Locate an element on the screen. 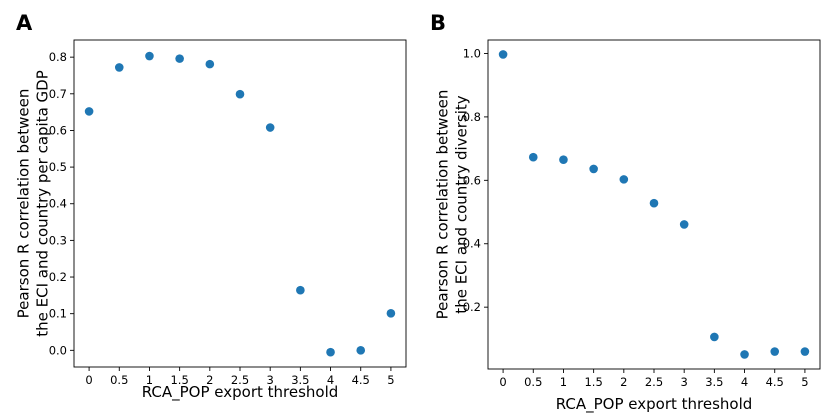  y-tick-label: 0.1 is located at coordinates (58, 314).